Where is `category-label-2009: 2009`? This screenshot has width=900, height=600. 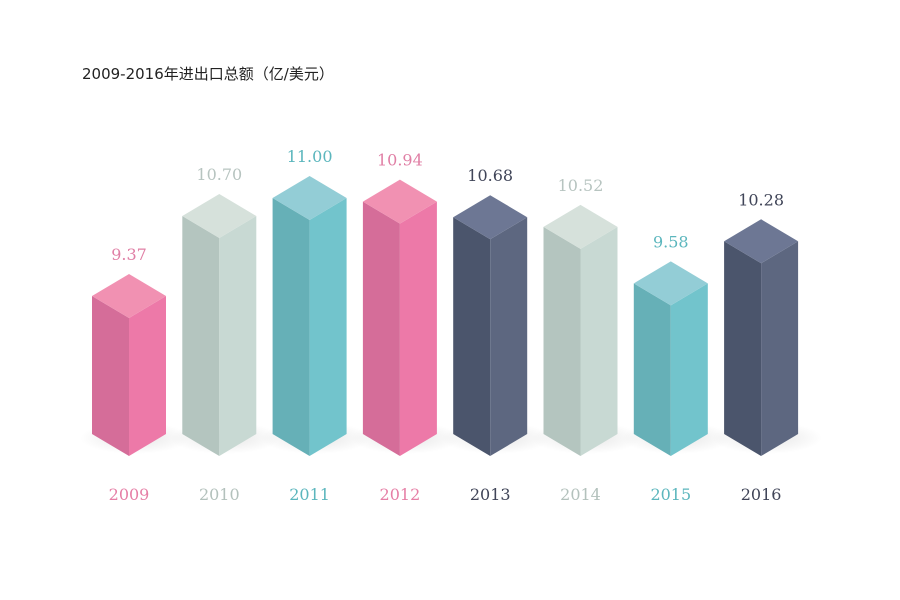 category-label-2009: 2009 is located at coordinates (129, 494).